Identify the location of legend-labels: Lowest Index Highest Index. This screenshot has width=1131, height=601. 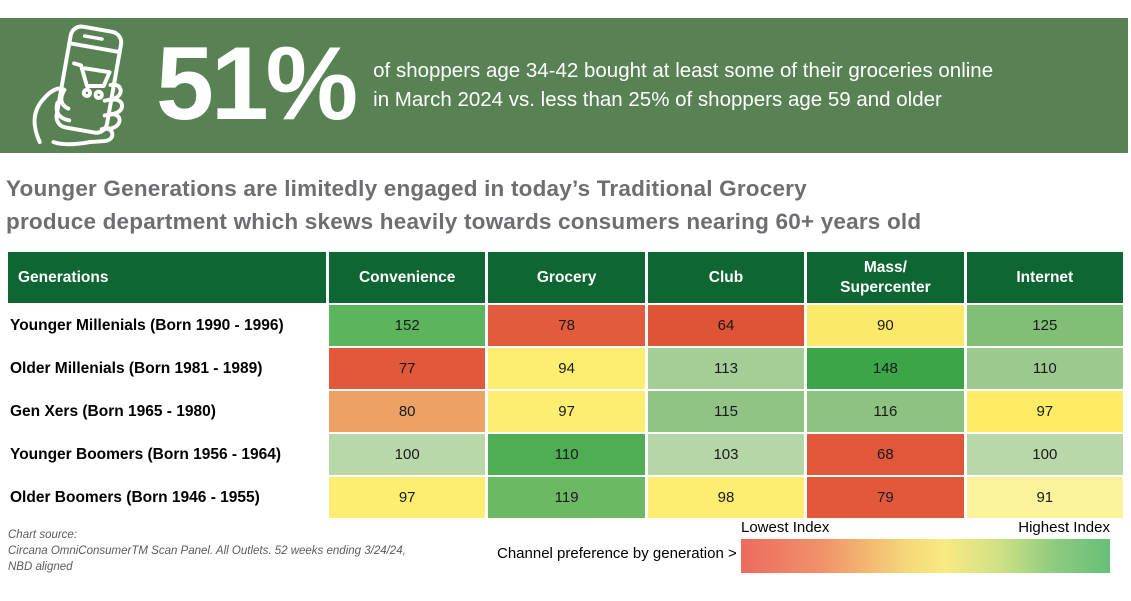
(925, 527).